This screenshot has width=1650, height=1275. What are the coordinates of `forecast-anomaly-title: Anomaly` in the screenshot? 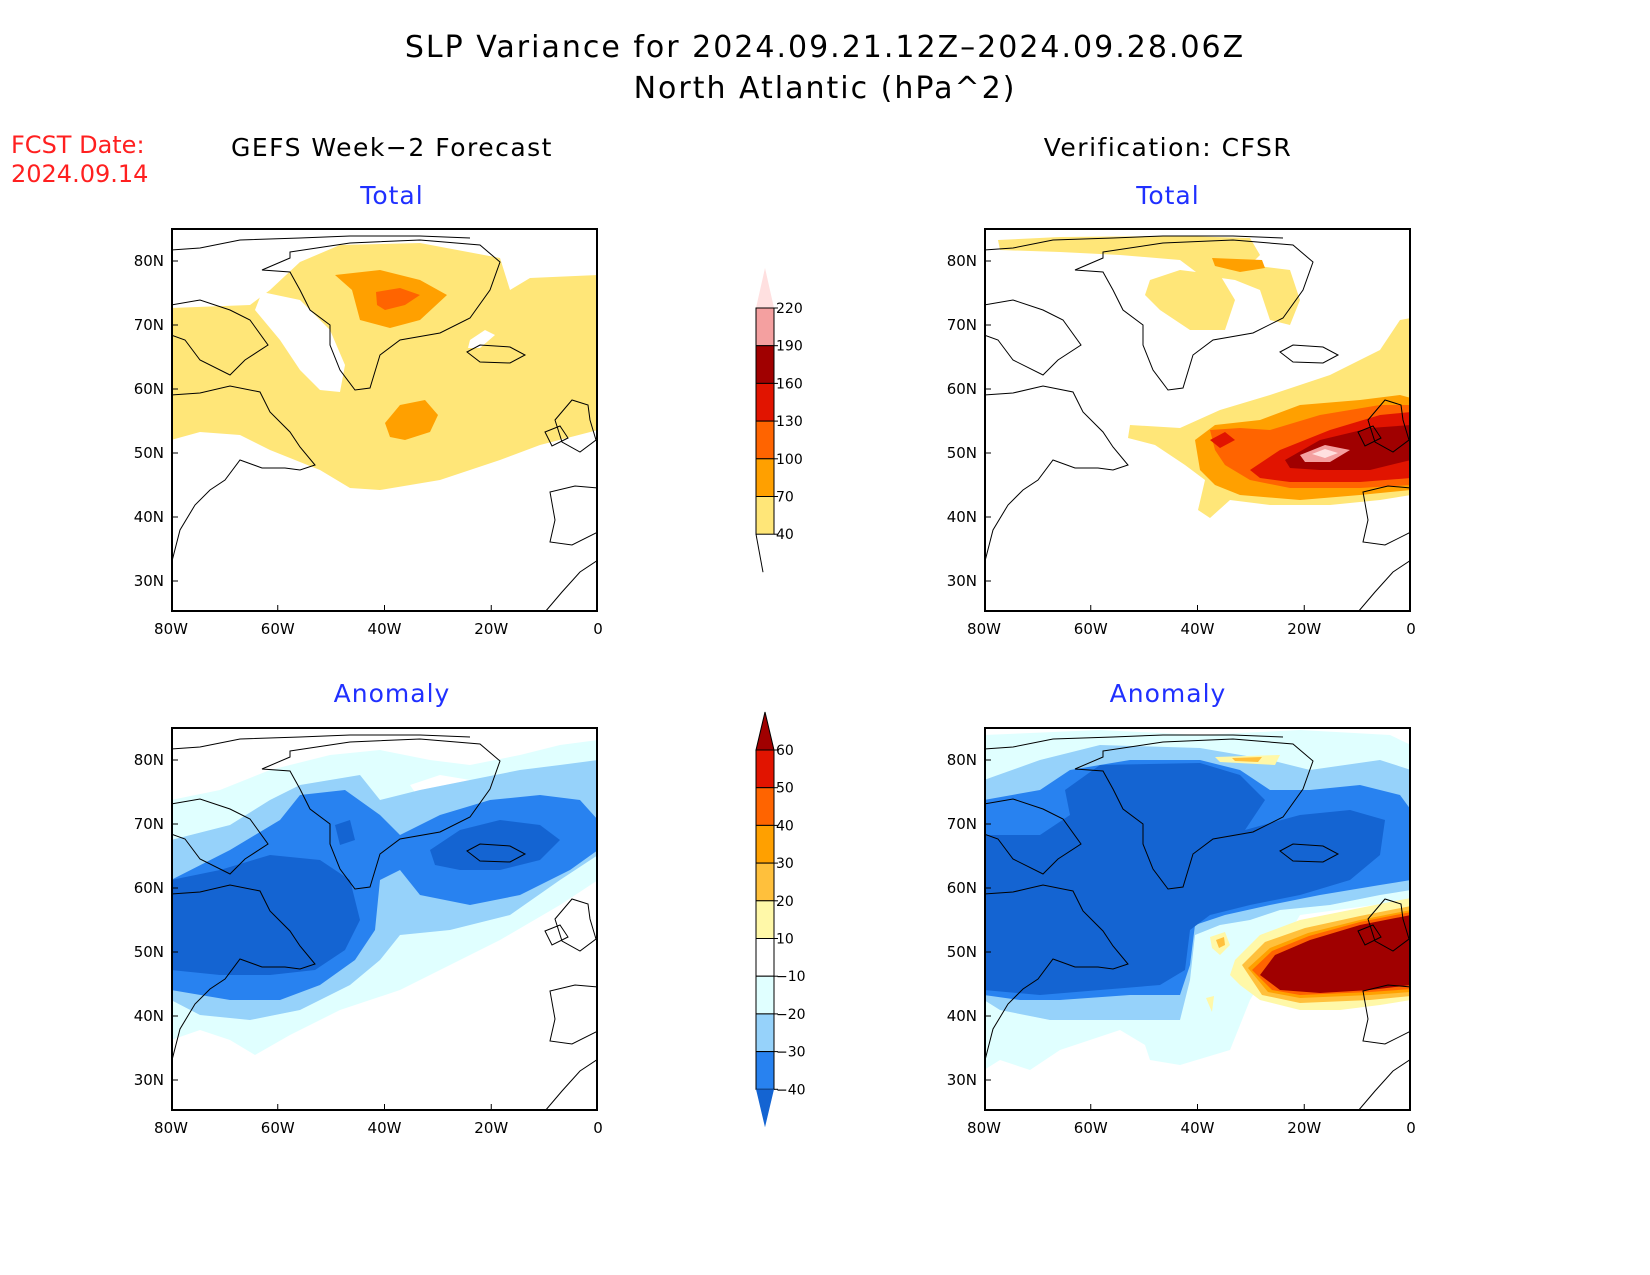 It's located at (392, 693).